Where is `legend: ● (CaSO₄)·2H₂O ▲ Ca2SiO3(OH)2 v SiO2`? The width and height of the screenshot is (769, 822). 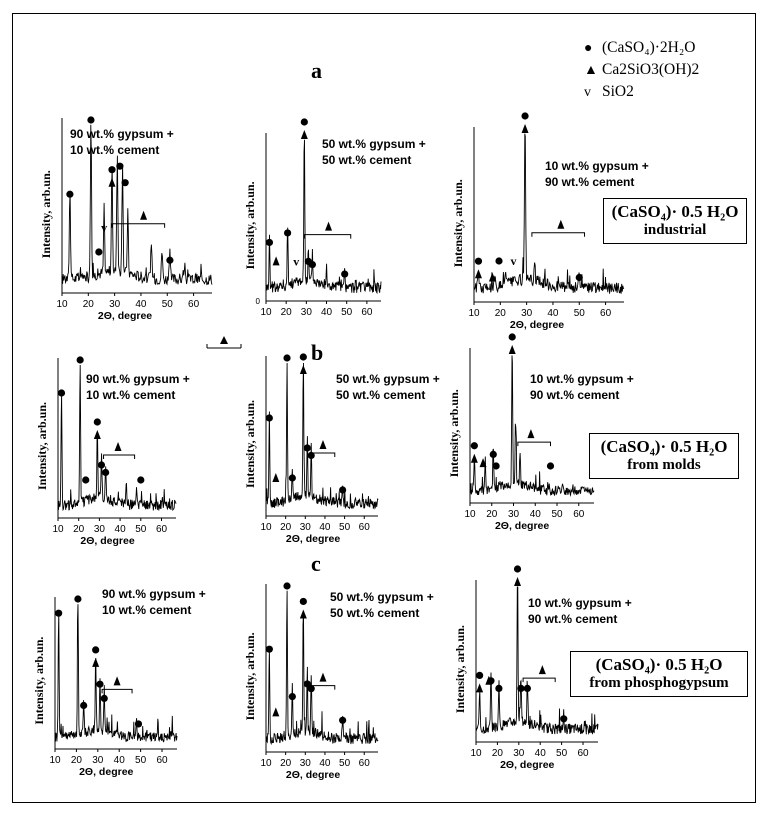 legend: ● (CaSO₄)·2H₂O ▲ Ca2SiO3(OH)2 v SiO2 is located at coordinates (641, 70).